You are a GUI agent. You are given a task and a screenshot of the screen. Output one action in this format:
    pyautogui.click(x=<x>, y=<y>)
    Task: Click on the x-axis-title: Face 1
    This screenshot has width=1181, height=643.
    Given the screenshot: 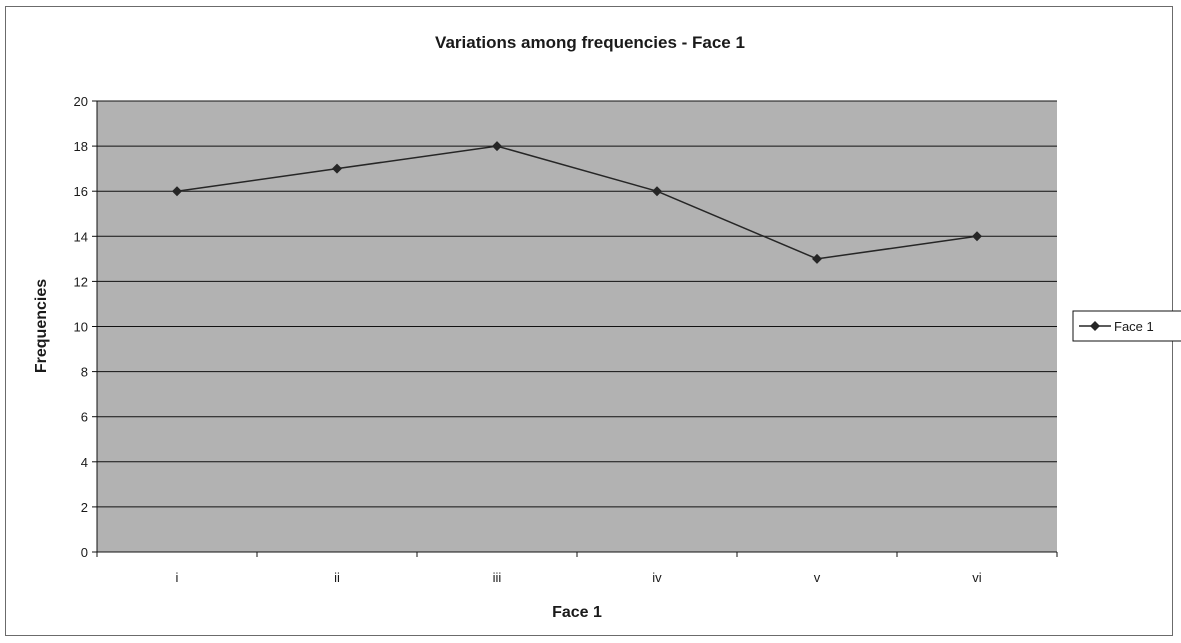 What is the action you would take?
    pyautogui.click(x=577, y=612)
    